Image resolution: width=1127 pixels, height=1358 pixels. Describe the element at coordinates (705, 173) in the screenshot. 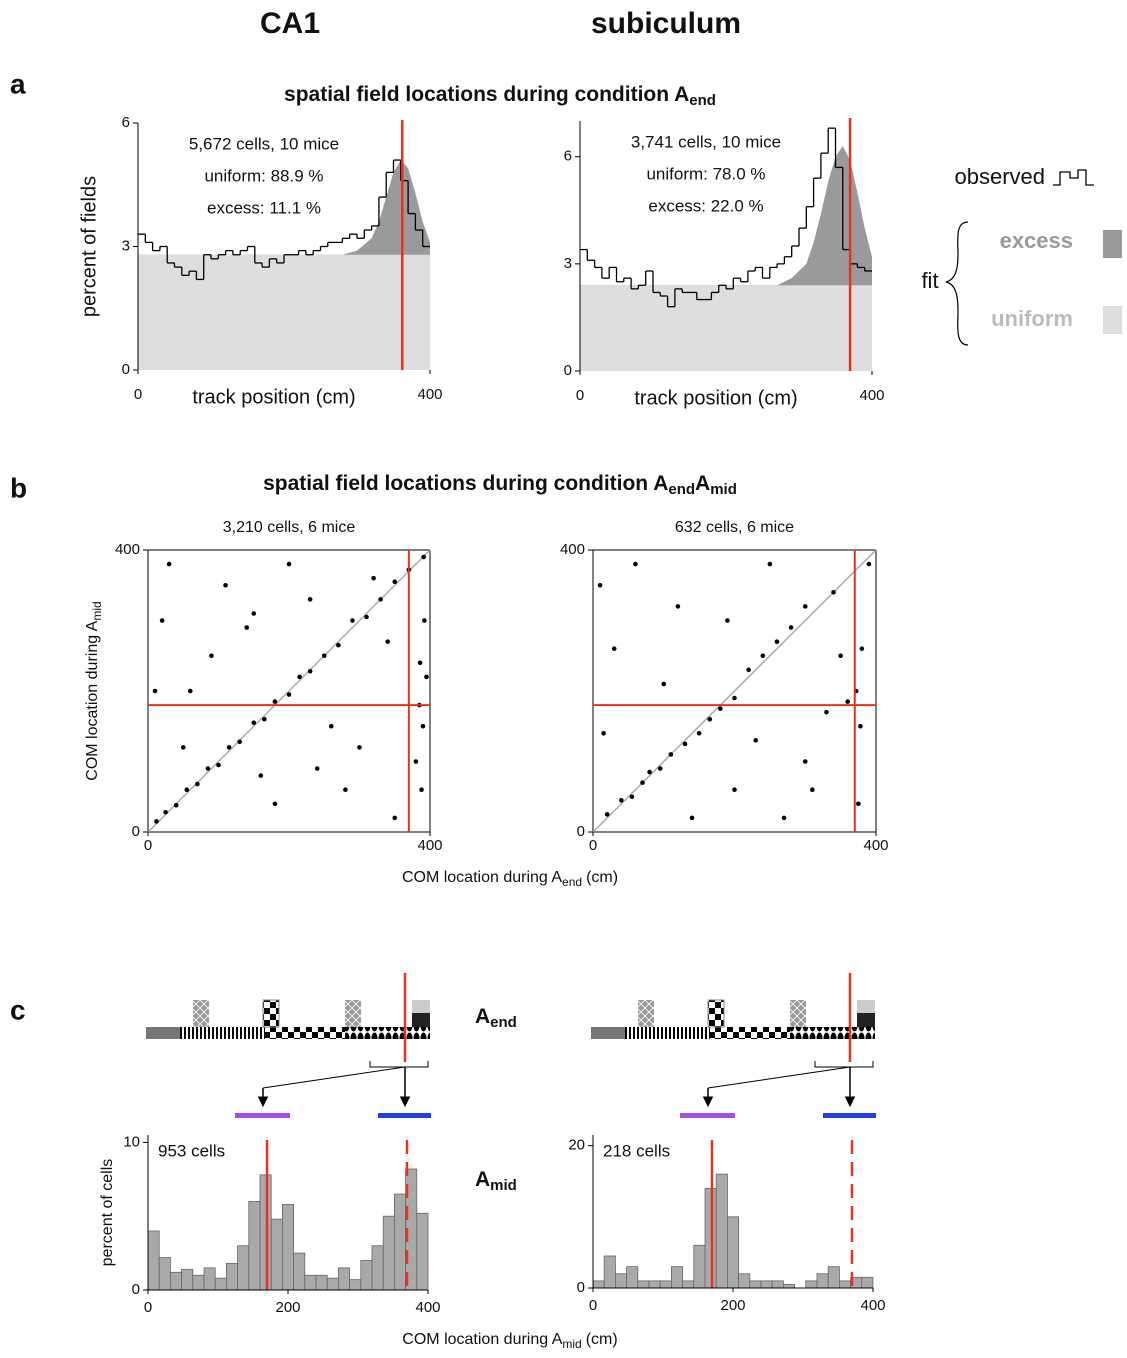

I see `annotation: uniform: 78.0 %` at that location.